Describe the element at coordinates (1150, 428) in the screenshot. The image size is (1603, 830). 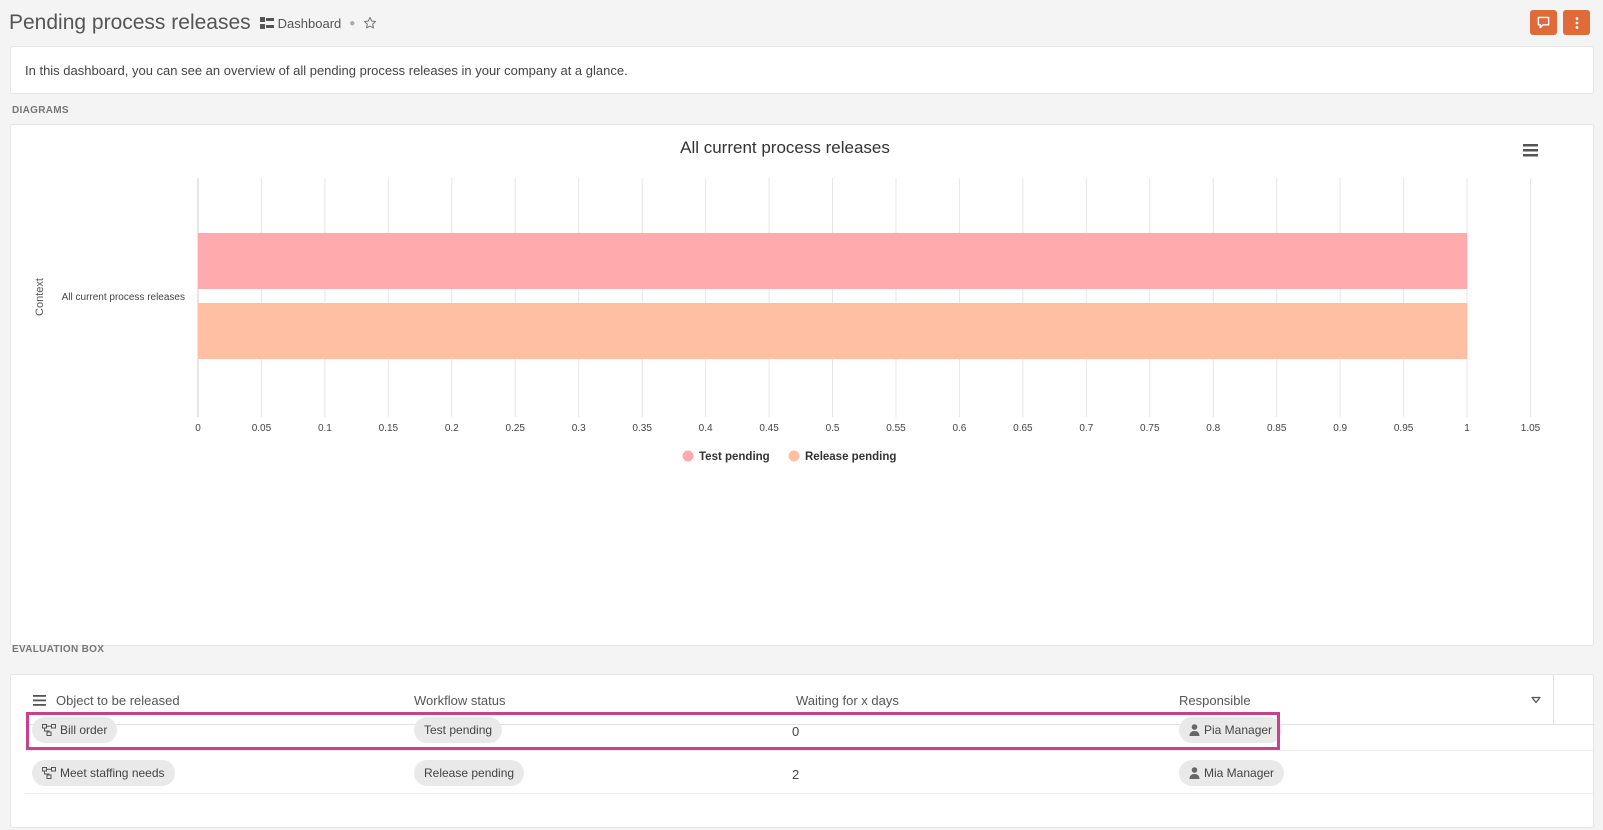
I see `x-tick-label: 0.75` at that location.